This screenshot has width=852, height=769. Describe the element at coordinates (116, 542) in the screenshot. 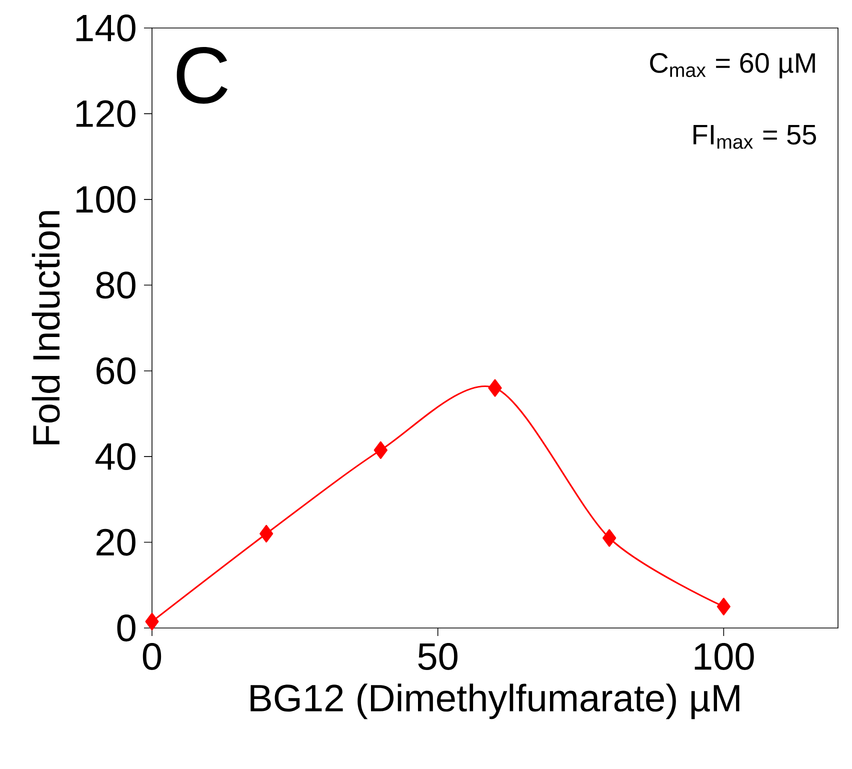

I see `y-tick-label: 20` at that location.